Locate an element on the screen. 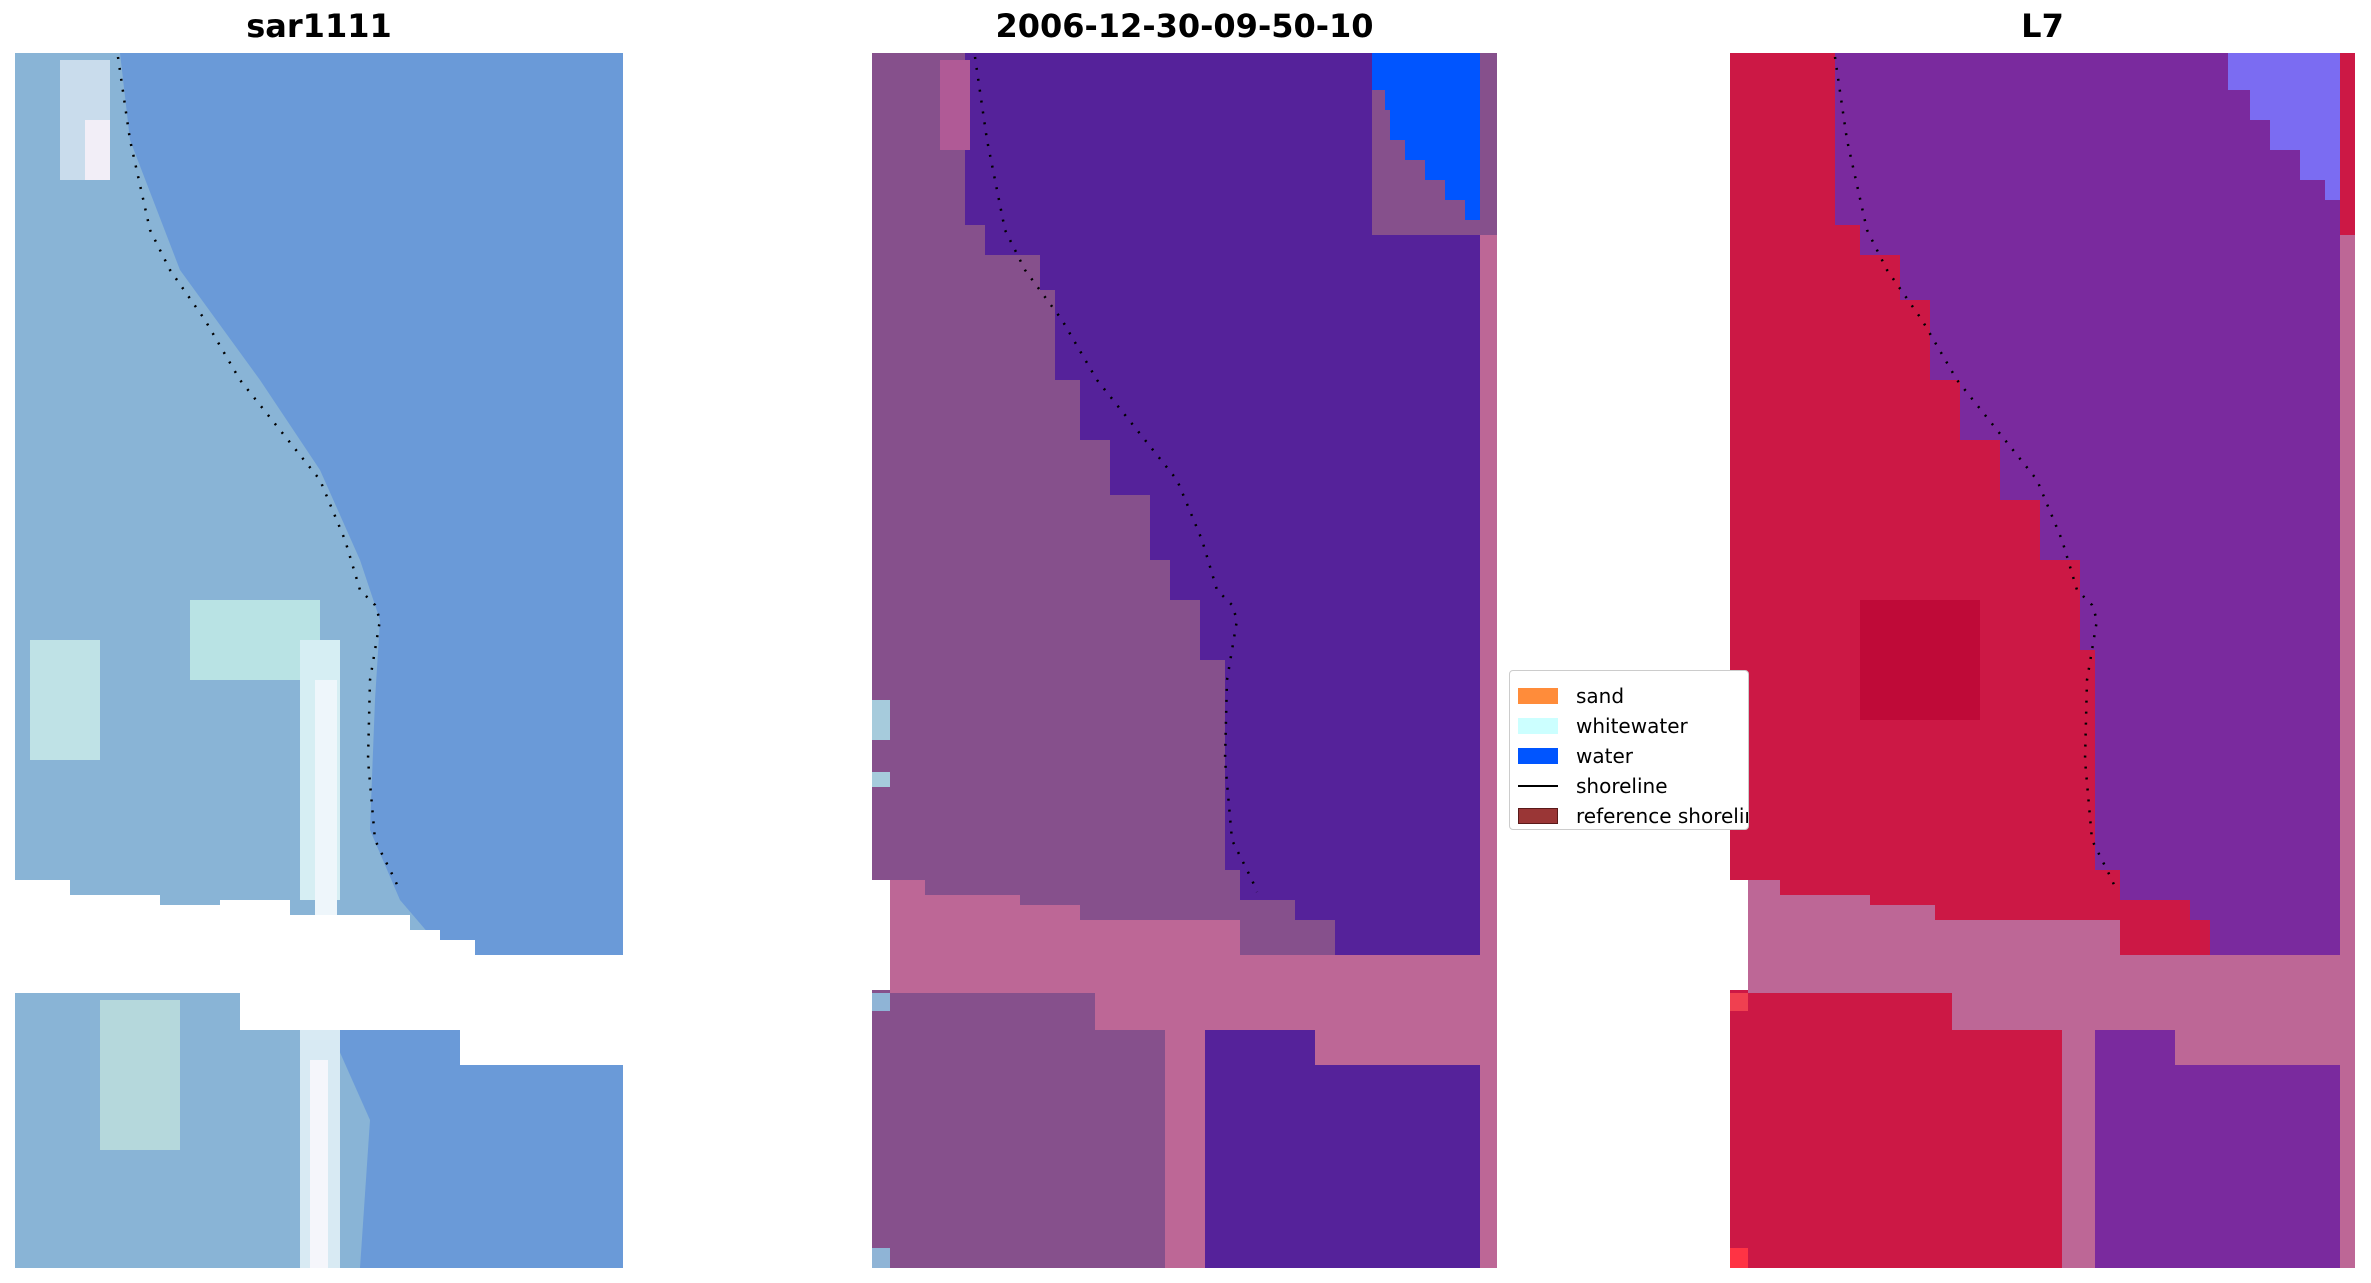 The image size is (2371, 1283). panel-title-index: L7 is located at coordinates (2042, 26).